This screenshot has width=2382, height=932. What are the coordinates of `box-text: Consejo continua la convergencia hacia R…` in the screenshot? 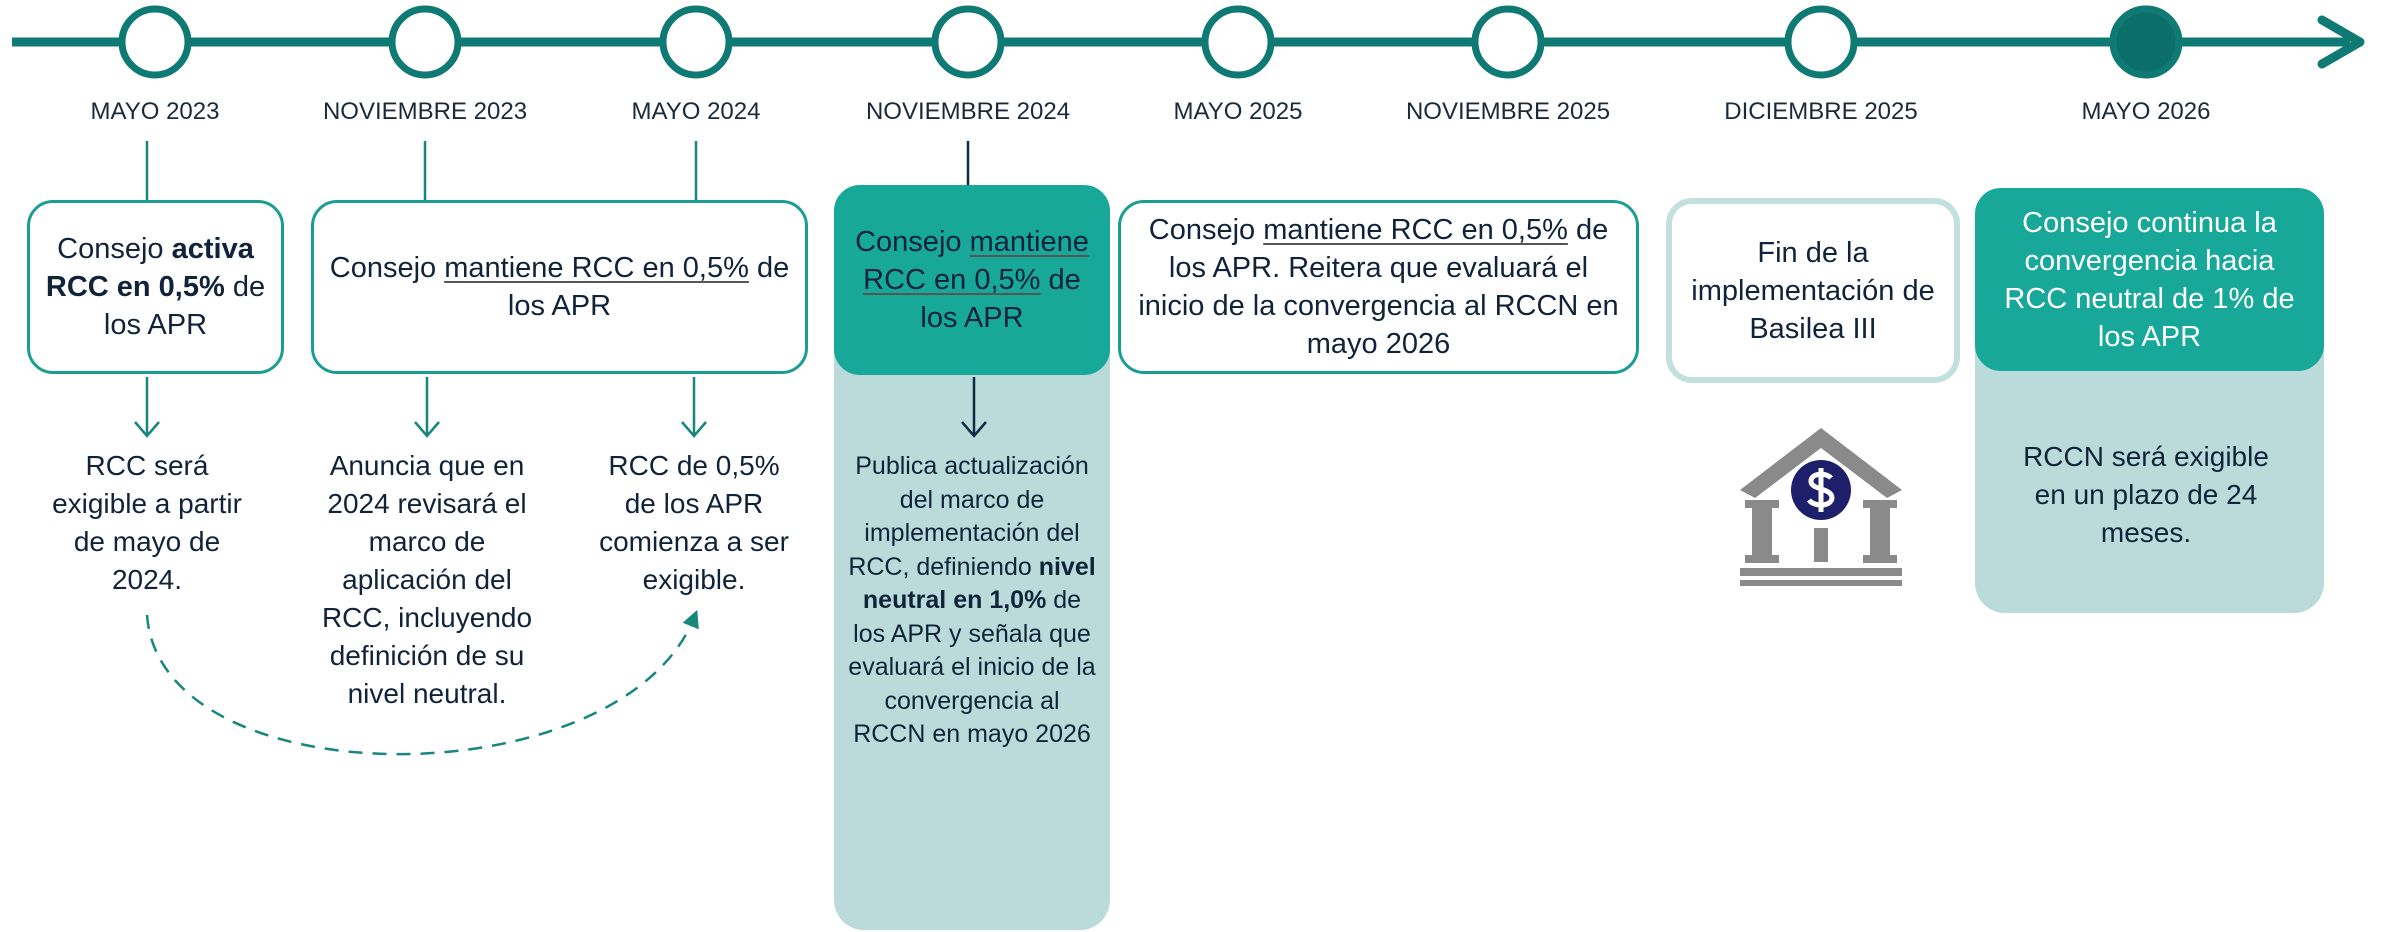 It's located at (2149, 280).